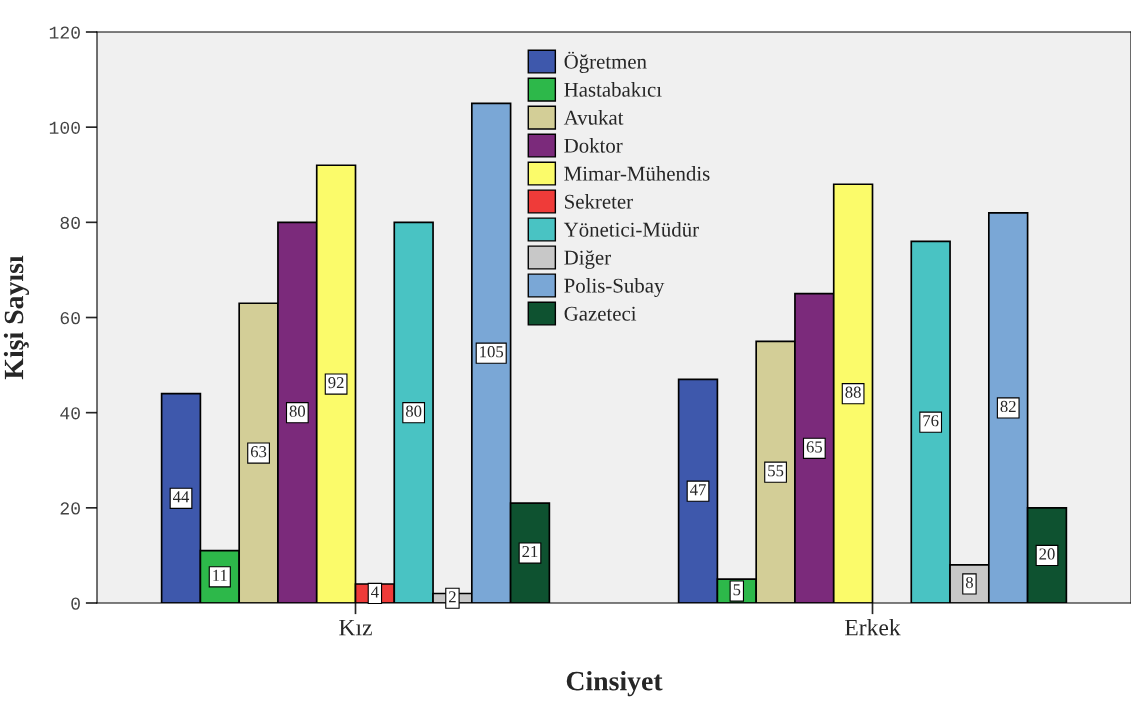  What do you see at coordinates (64, 127) in the screenshot?
I see `y-tick-label: 100` at bounding box center [64, 127].